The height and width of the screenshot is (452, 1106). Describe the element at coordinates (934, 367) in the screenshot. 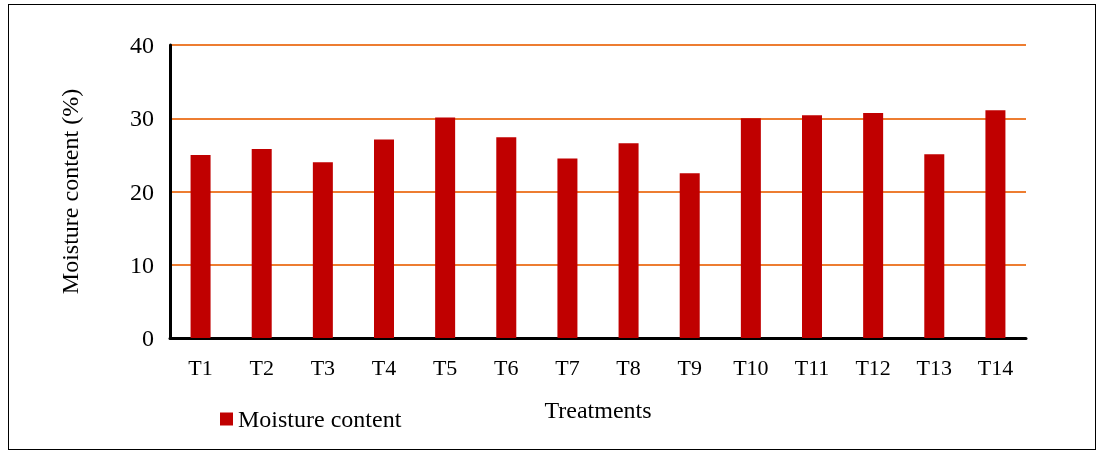

I see `x-tick-label: T13` at that location.